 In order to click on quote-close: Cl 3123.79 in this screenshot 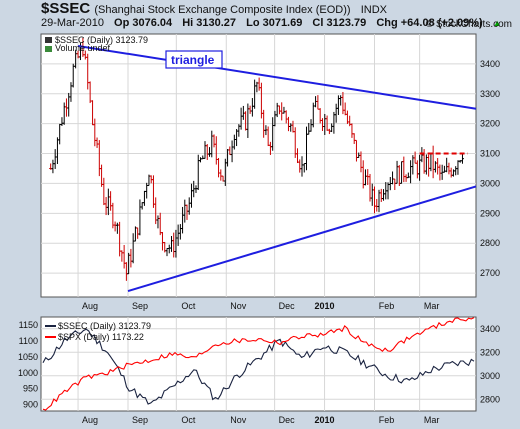, I will do `click(339, 23)`.